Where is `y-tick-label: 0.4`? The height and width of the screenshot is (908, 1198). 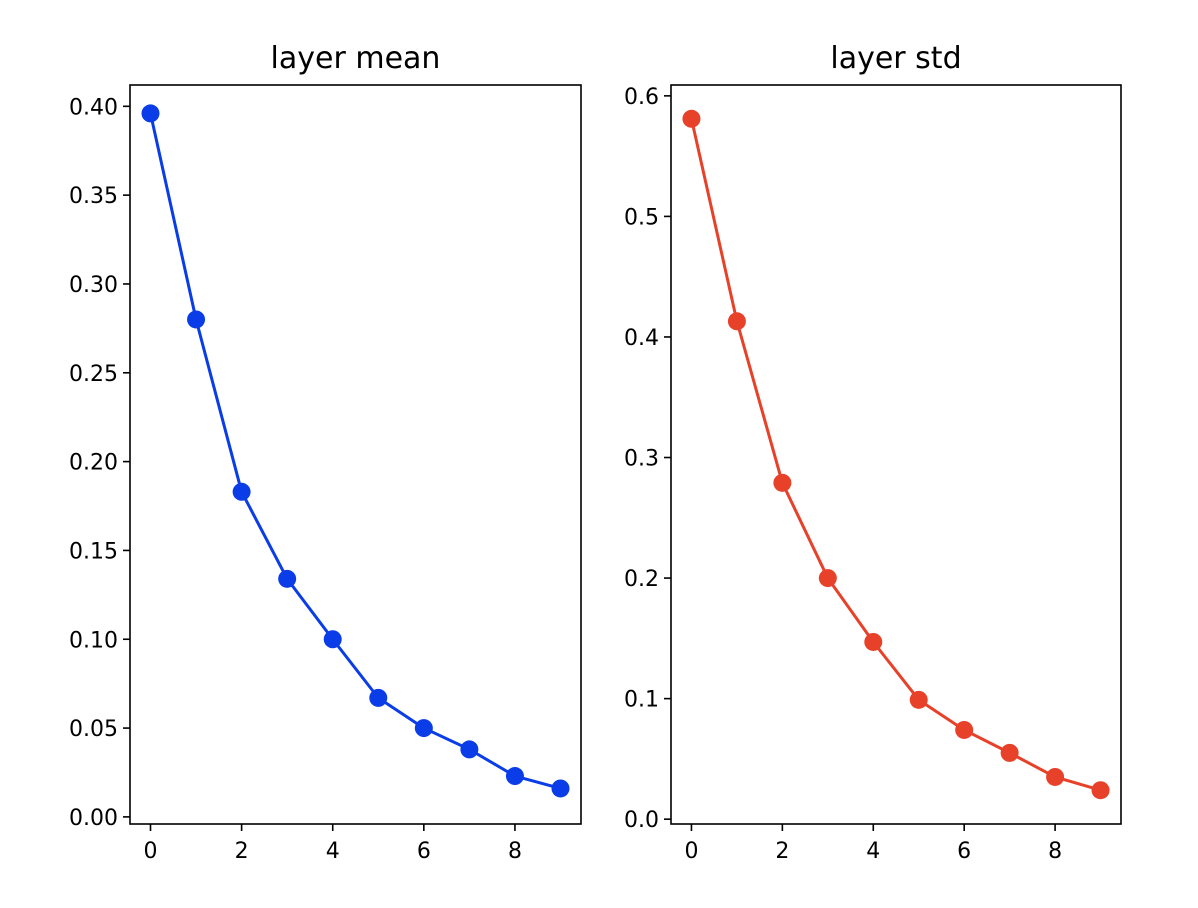 y-tick-label: 0.4 is located at coordinates (641, 338).